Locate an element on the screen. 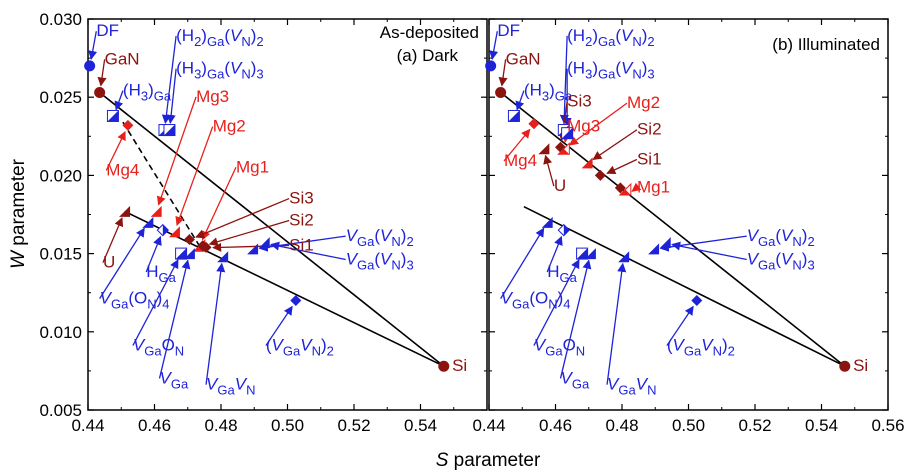  y-tick-label: 0.010 is located at coordinates (60, 332).